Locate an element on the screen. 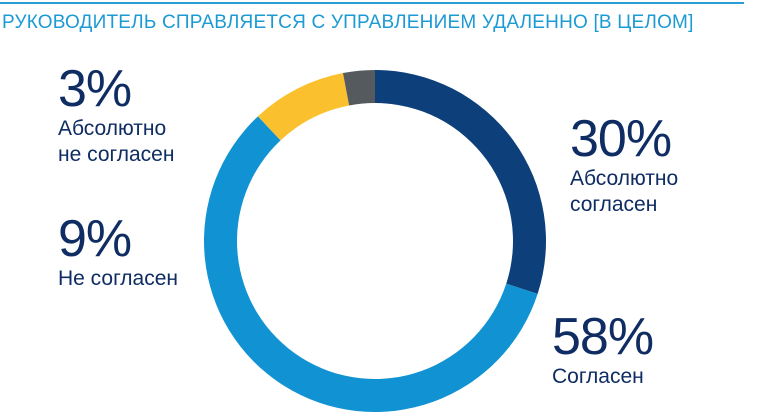 This screenshot has width=770, height=414. slice-label-strongly-disagree: 3% Абсолютно не согласен is located at coordinates (116, 115).